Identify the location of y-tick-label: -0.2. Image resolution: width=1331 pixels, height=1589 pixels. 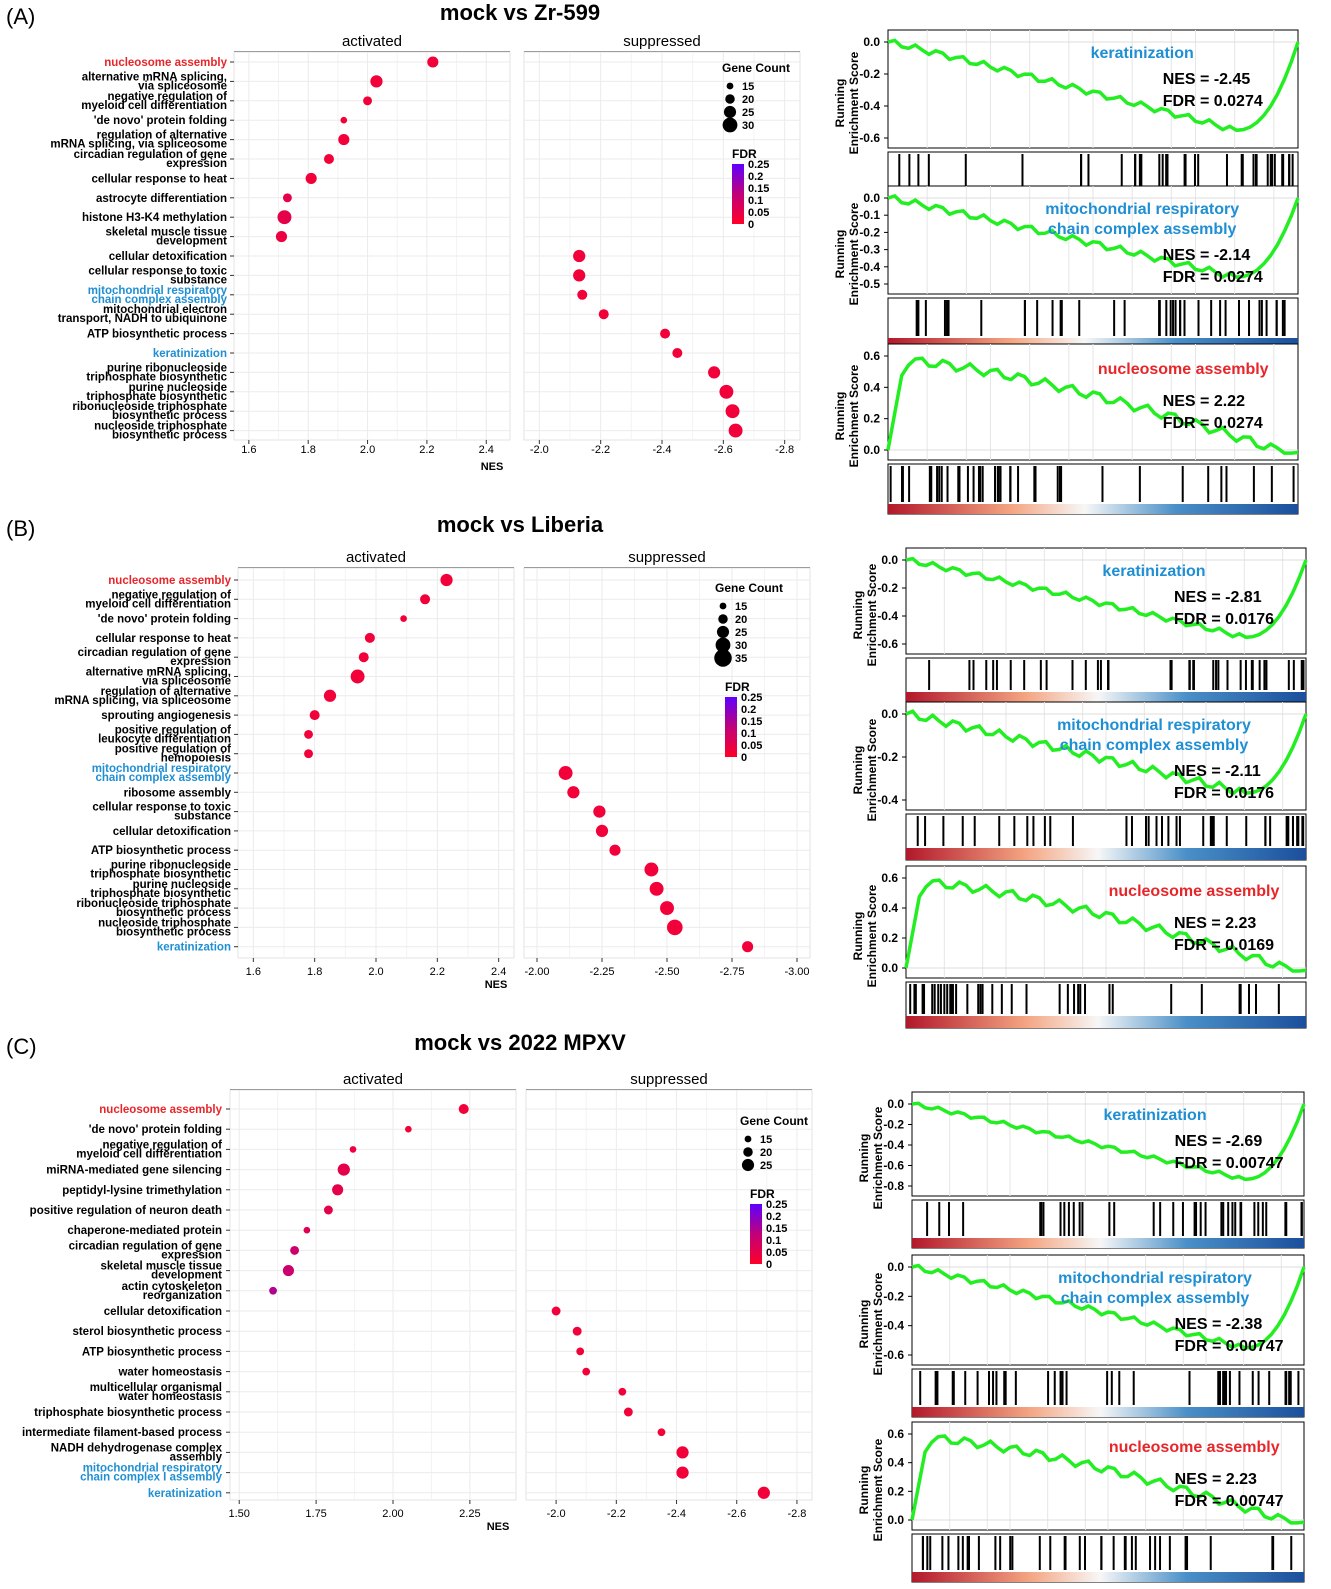
(869, 74).